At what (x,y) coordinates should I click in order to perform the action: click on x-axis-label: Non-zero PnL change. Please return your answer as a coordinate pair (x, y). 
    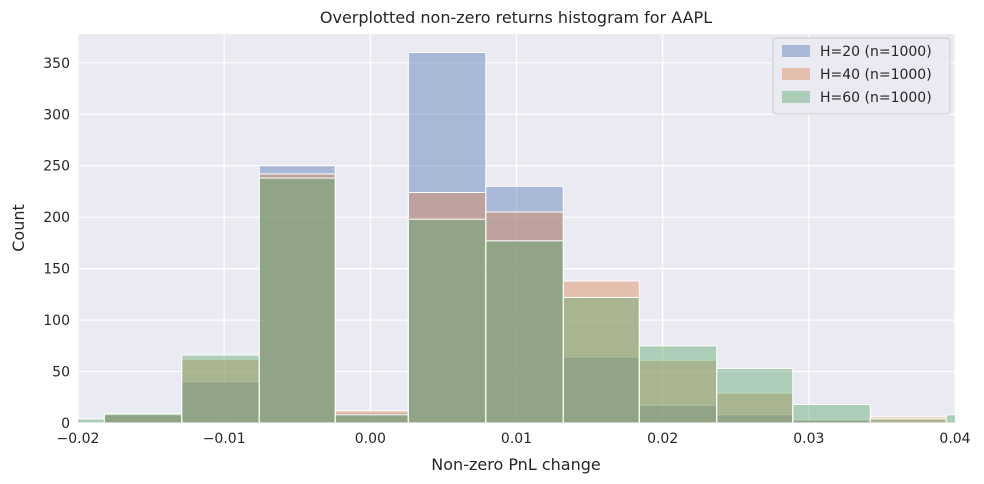
    Looking at the image, I should click on (515, 464).